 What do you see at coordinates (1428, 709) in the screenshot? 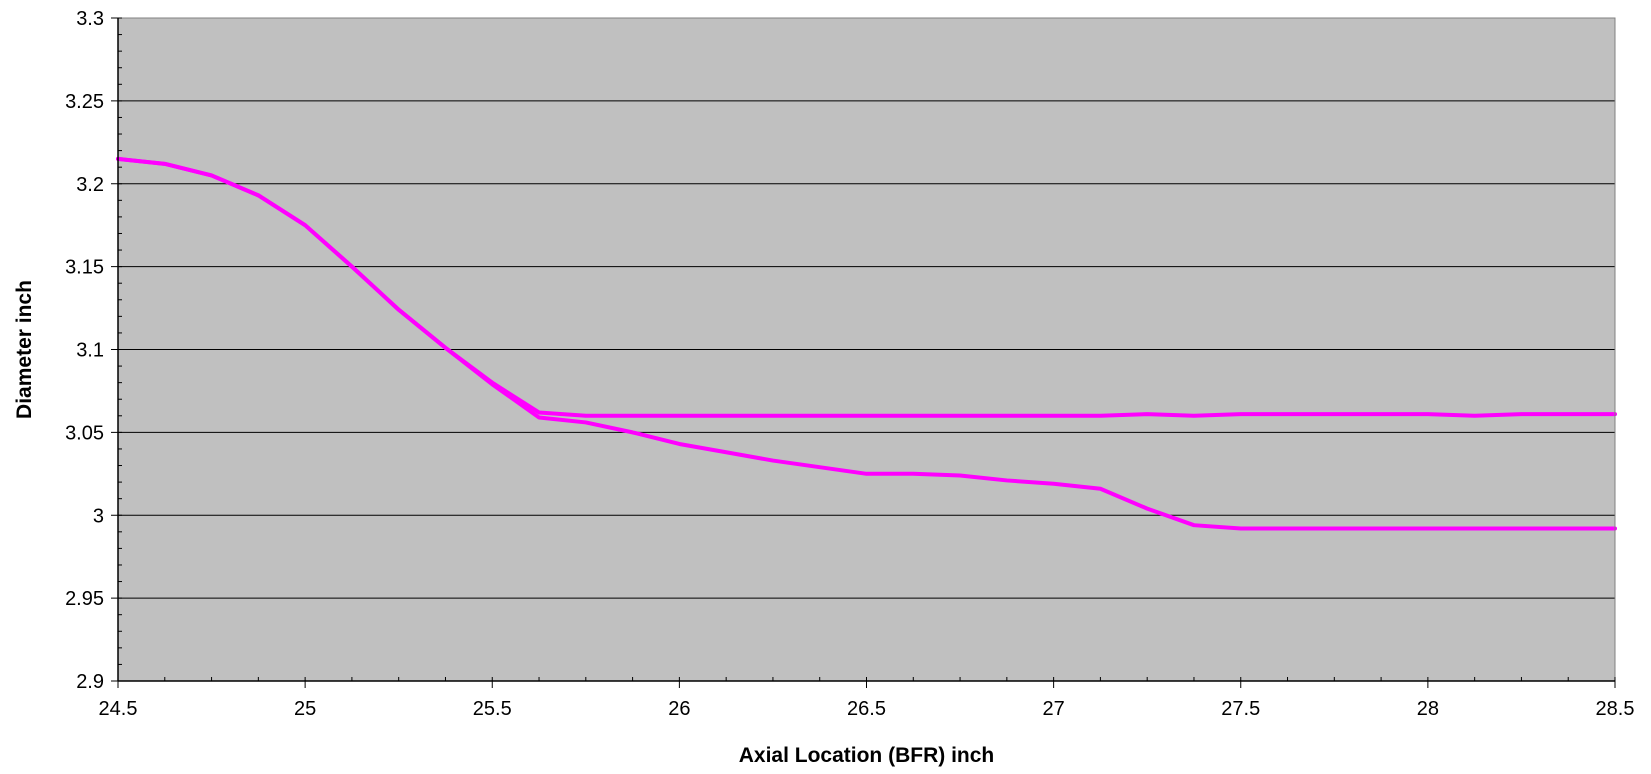
I see `x-tick-label: 28` at bounding box center [1428, 709].